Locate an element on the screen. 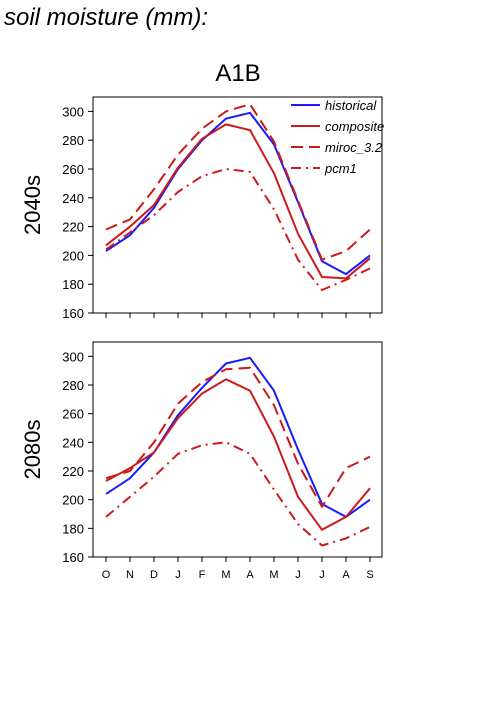  x-tick-label: O is located at coordinates (106, 575).